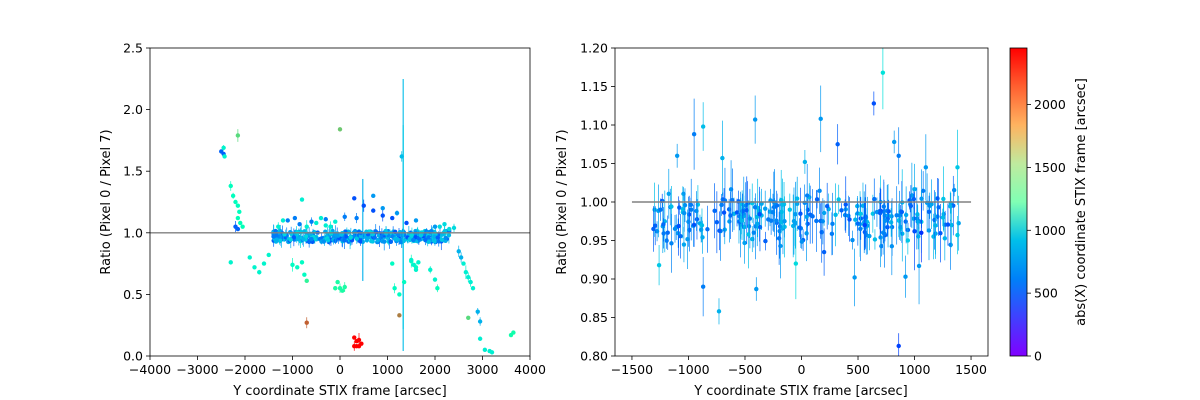  What do you see at coordinates (197, 369) in the screenshot?
I see `left-x-tick-label: −3000` at bounding box center [197, 369].